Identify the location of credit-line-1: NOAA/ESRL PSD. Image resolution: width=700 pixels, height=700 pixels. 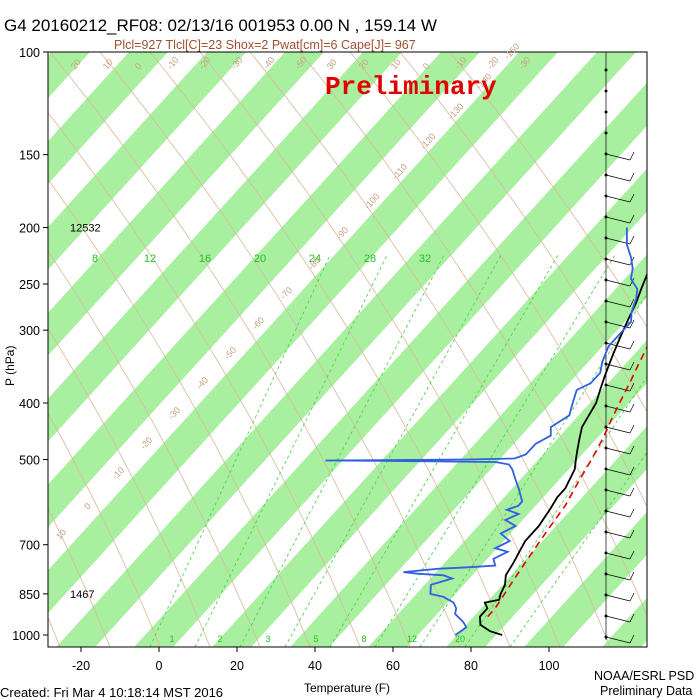
(644, 676).